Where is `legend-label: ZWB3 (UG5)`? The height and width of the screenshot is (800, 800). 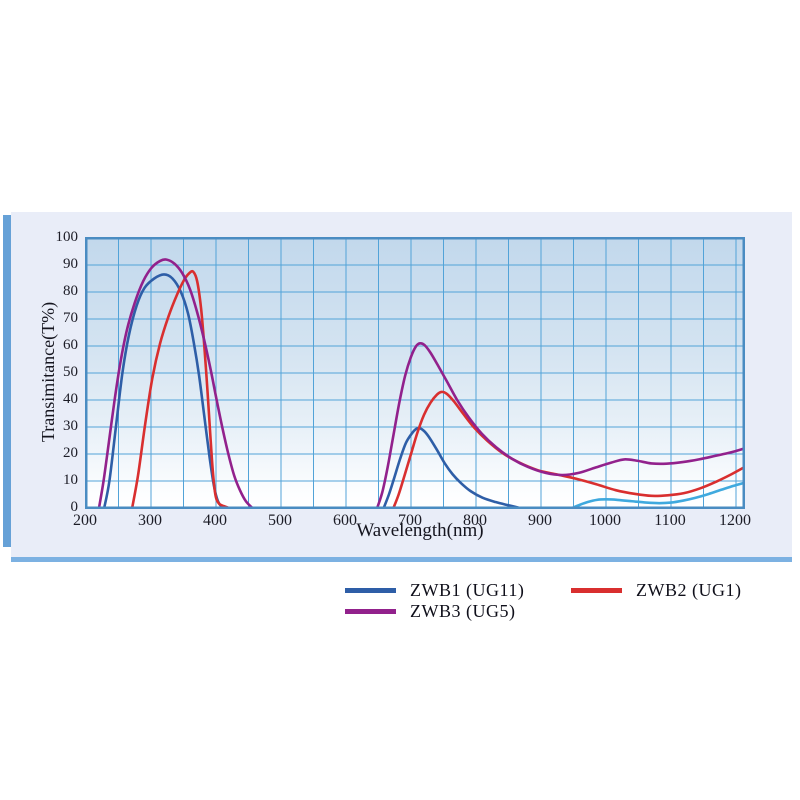
legend-label: ZWB3 (UG5) is located at coordinates (463, 611).